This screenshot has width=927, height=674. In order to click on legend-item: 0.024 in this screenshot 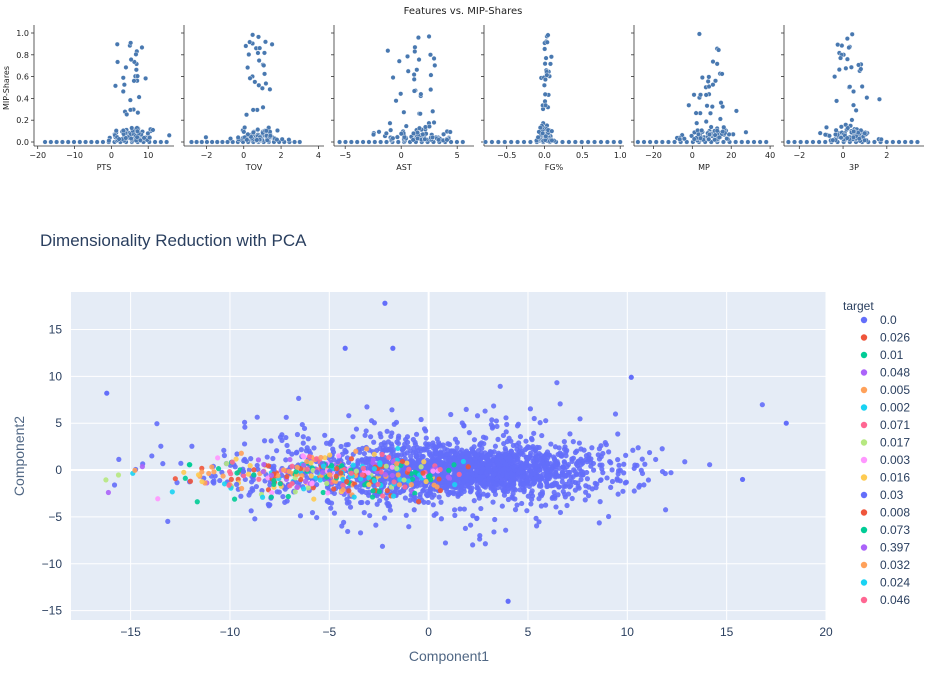, I will do `click(885, 583)`.